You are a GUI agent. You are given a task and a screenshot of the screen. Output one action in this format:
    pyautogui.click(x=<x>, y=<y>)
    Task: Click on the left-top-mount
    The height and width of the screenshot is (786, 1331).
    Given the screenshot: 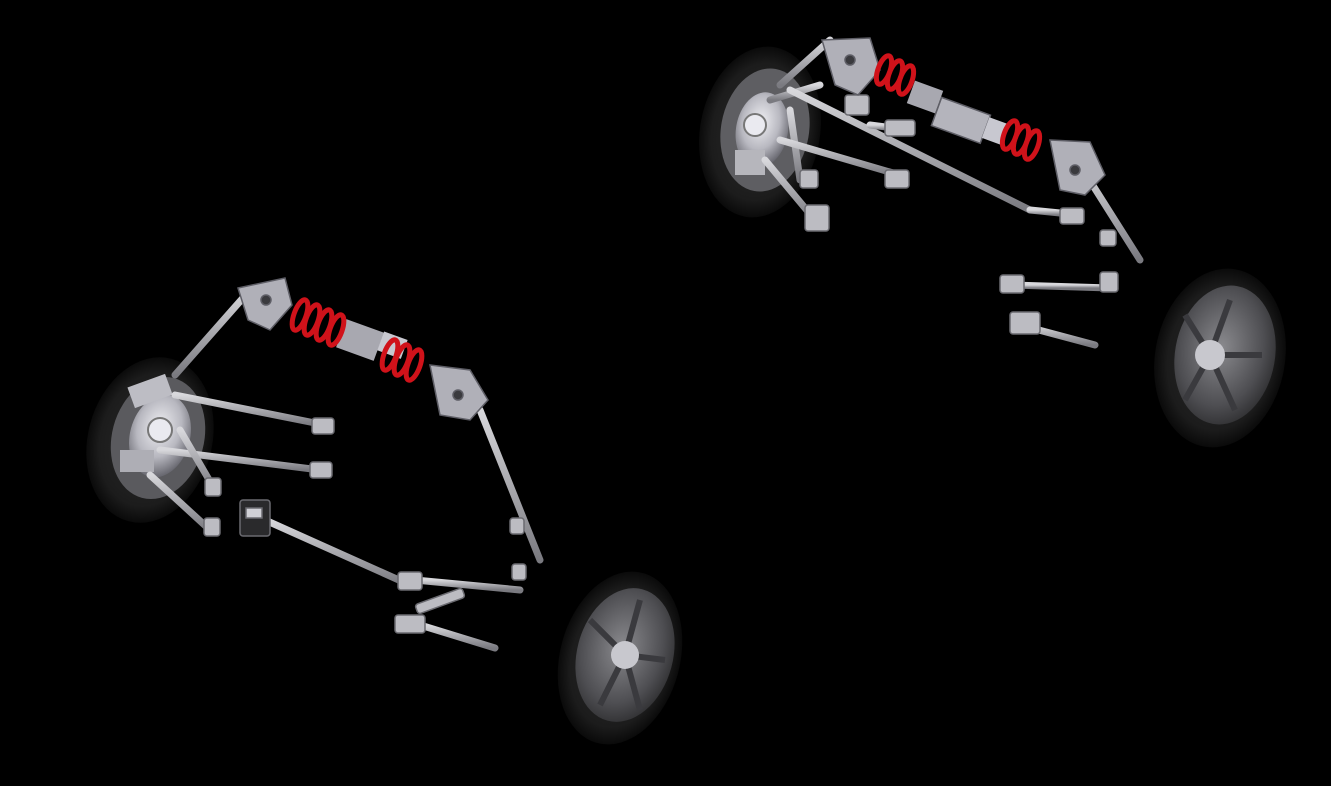 What is the action you would take?
    pyautogui.click(x=363, y=349)
    